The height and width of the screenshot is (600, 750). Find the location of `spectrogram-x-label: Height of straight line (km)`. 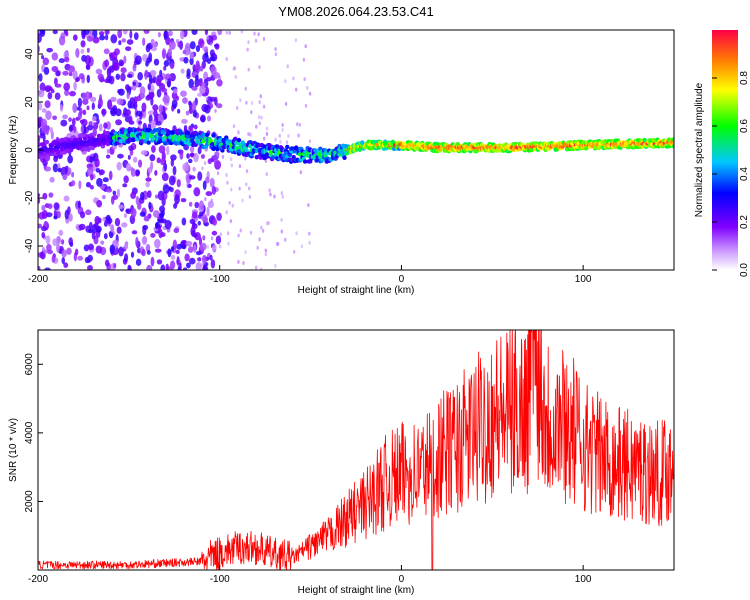

spectrogram-x-label: Height of straight line (km) is located at coordinates (356, 290).